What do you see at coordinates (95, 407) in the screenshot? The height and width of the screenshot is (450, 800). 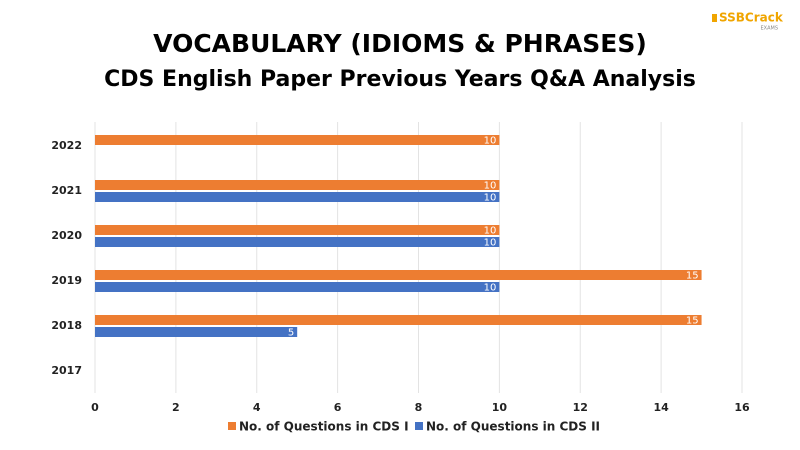 I see `x-tick-label: 0` at bounding box center [95, 407].